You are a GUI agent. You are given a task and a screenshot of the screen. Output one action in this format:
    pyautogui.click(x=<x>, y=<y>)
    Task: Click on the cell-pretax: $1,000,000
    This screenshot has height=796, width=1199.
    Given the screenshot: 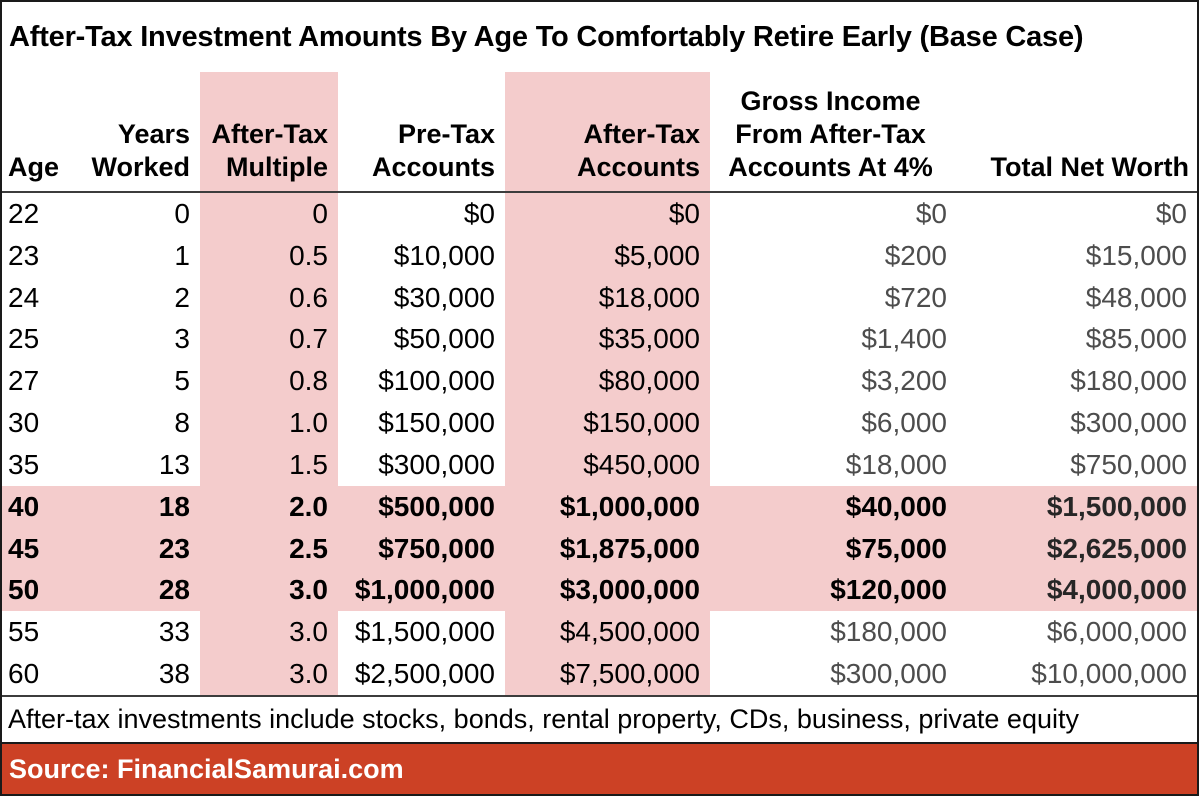 What is the action you would take?
    pyautogui.click(x=424, y=590)
    